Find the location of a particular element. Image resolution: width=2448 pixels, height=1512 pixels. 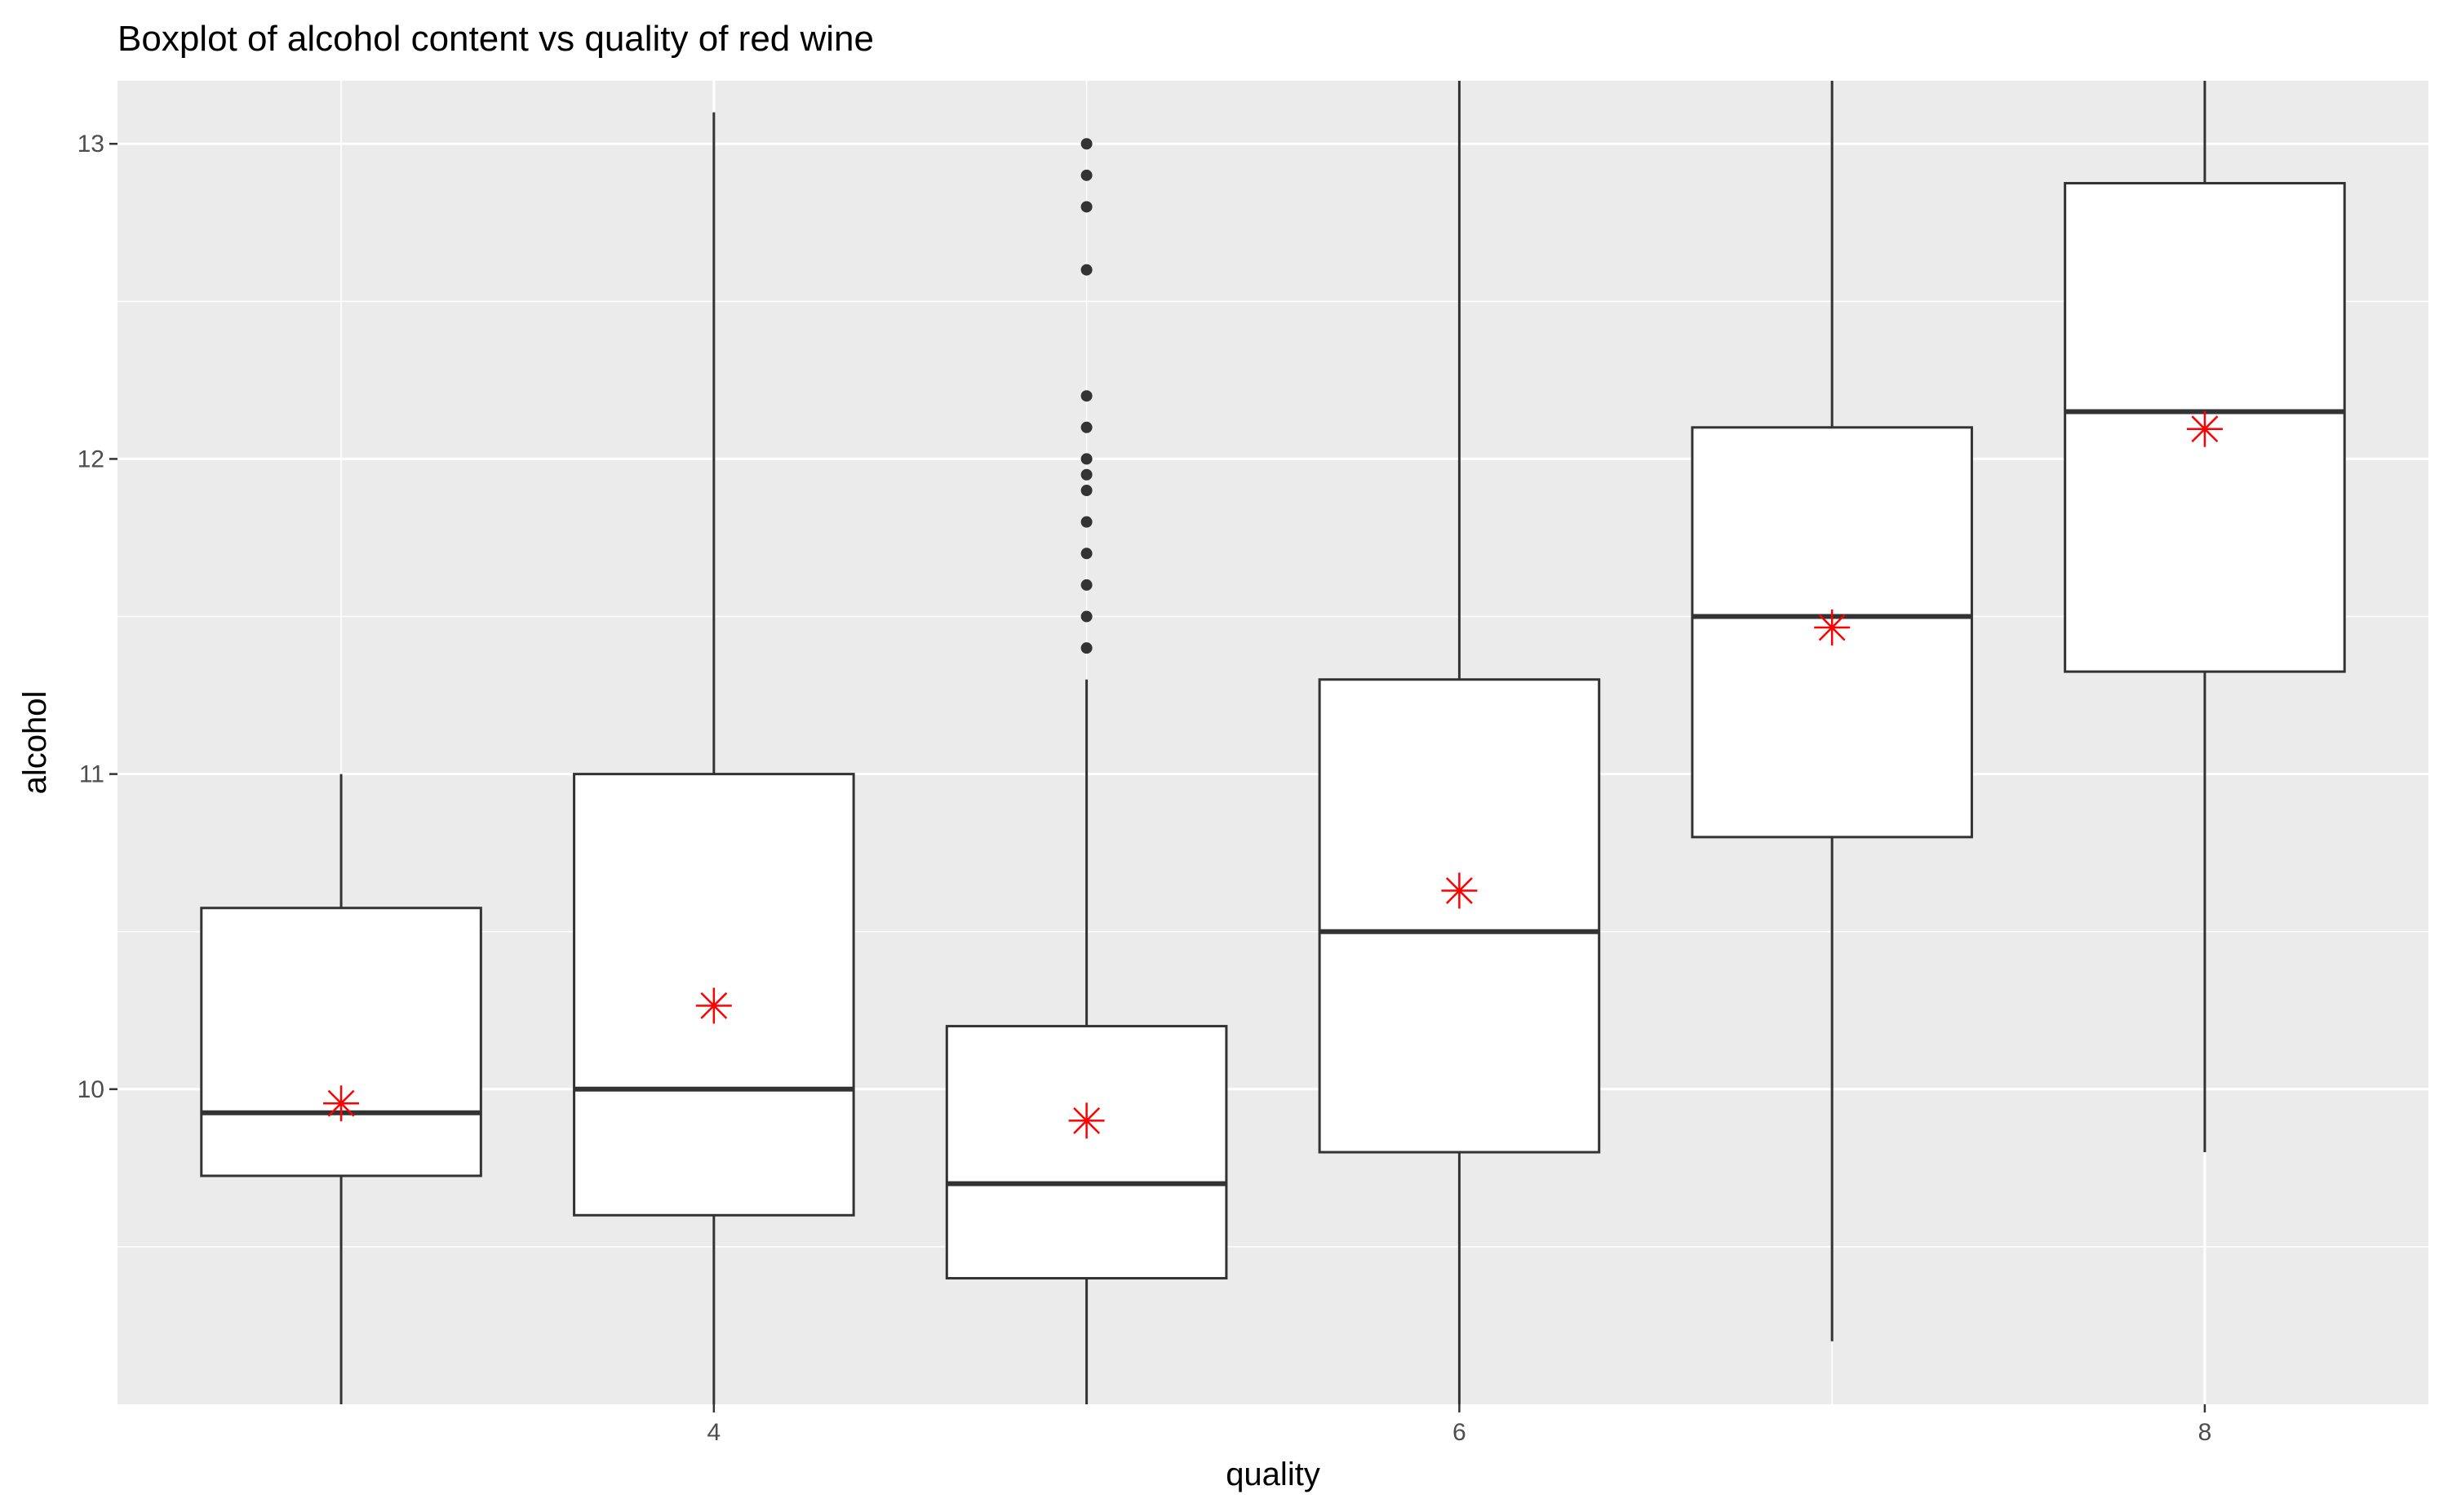

x-tick-label: 8 is located at coordinates (2205, 1432).